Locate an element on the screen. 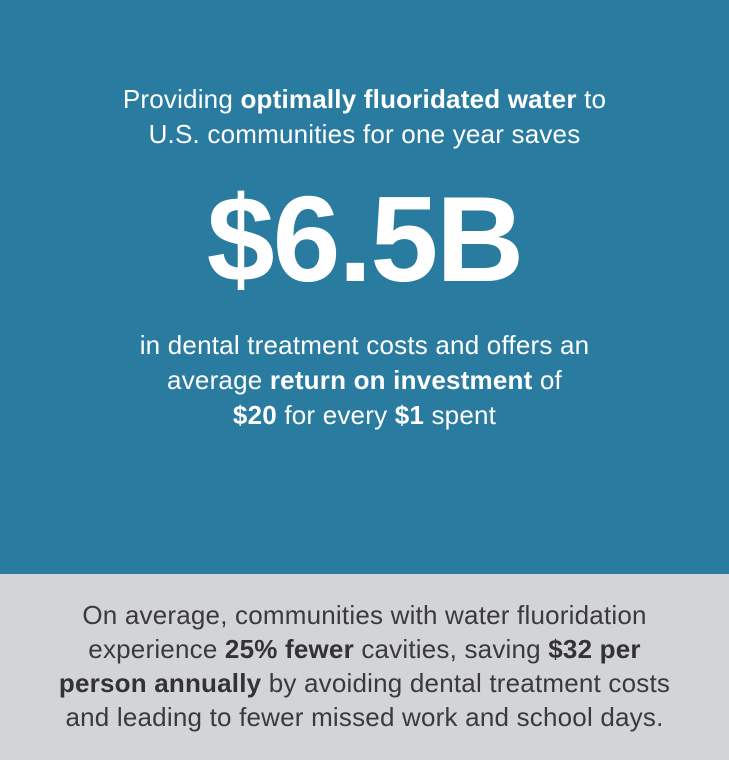  footer-line-2-mid: cavities, saving is located at coordinates (451, 649).